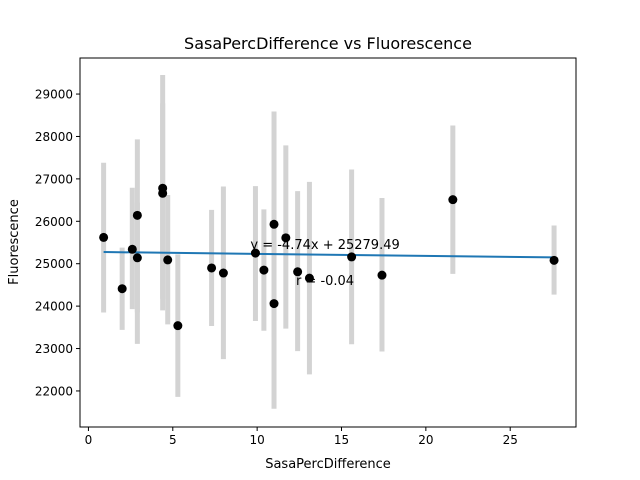 The height and width of the screenshot is (480, 640). I want to click on x-axis-label: SasaPercDifference, so click(328, 464).